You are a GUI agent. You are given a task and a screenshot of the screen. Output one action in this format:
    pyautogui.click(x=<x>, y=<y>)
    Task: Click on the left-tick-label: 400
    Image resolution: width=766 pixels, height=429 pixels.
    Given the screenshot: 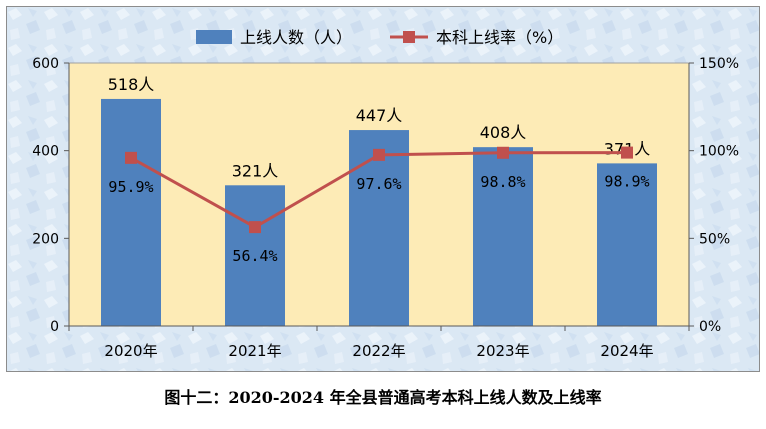 What is the action you would take?
    pyautogui.click(x=45, y=152)
    